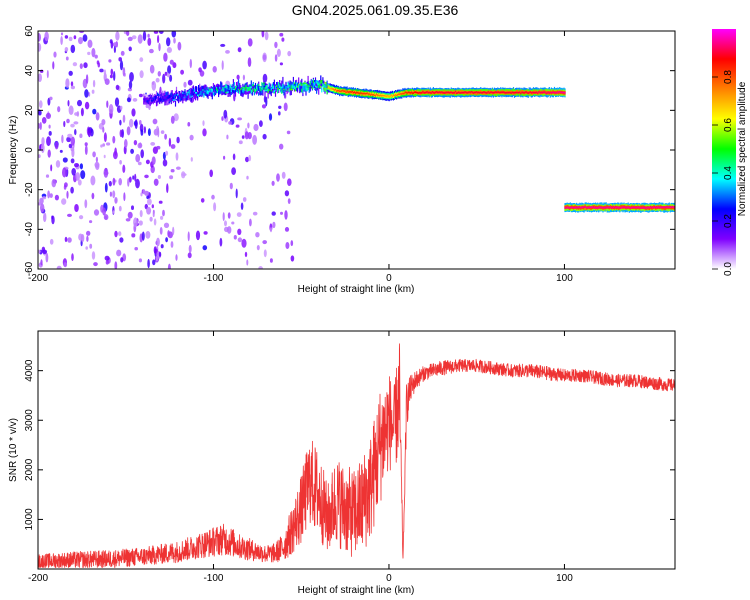 Image resolution: width=750 pixels, height=600 pixels. I want to click on heatmap-x-tick-label: 100, so click(564, 278).